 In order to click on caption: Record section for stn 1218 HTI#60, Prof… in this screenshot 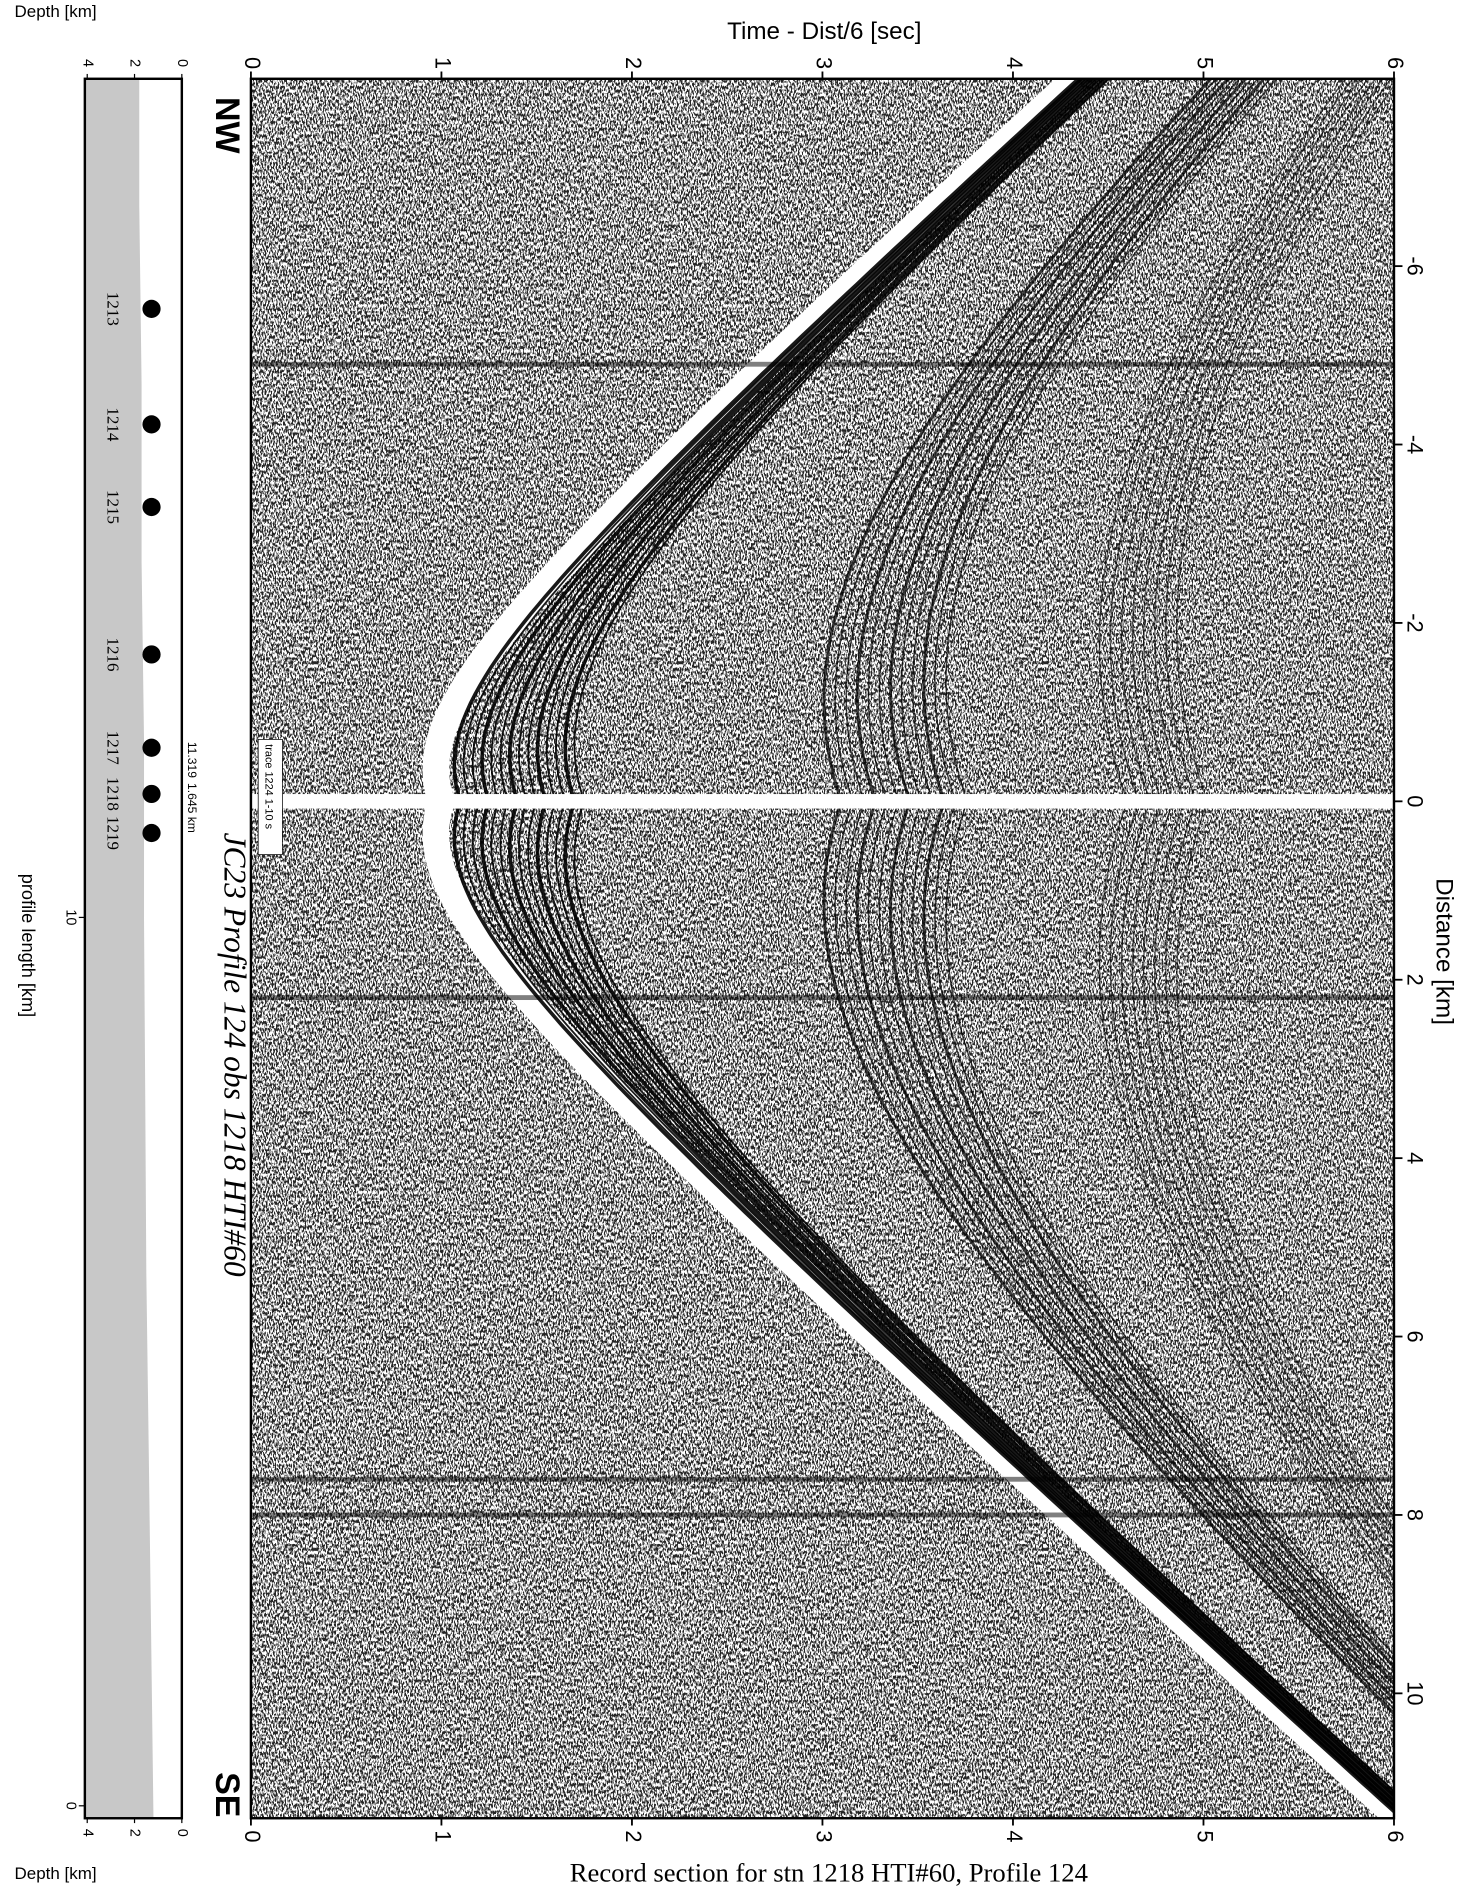, I will do `click(829, 1872)`.